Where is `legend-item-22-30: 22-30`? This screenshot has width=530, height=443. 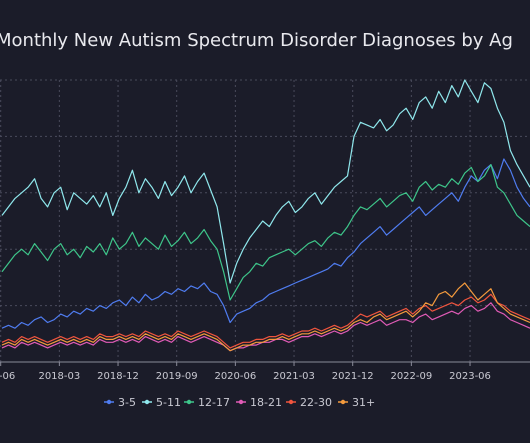 legend-item-22-30: 22-30 is located at coordinates (309, 402).